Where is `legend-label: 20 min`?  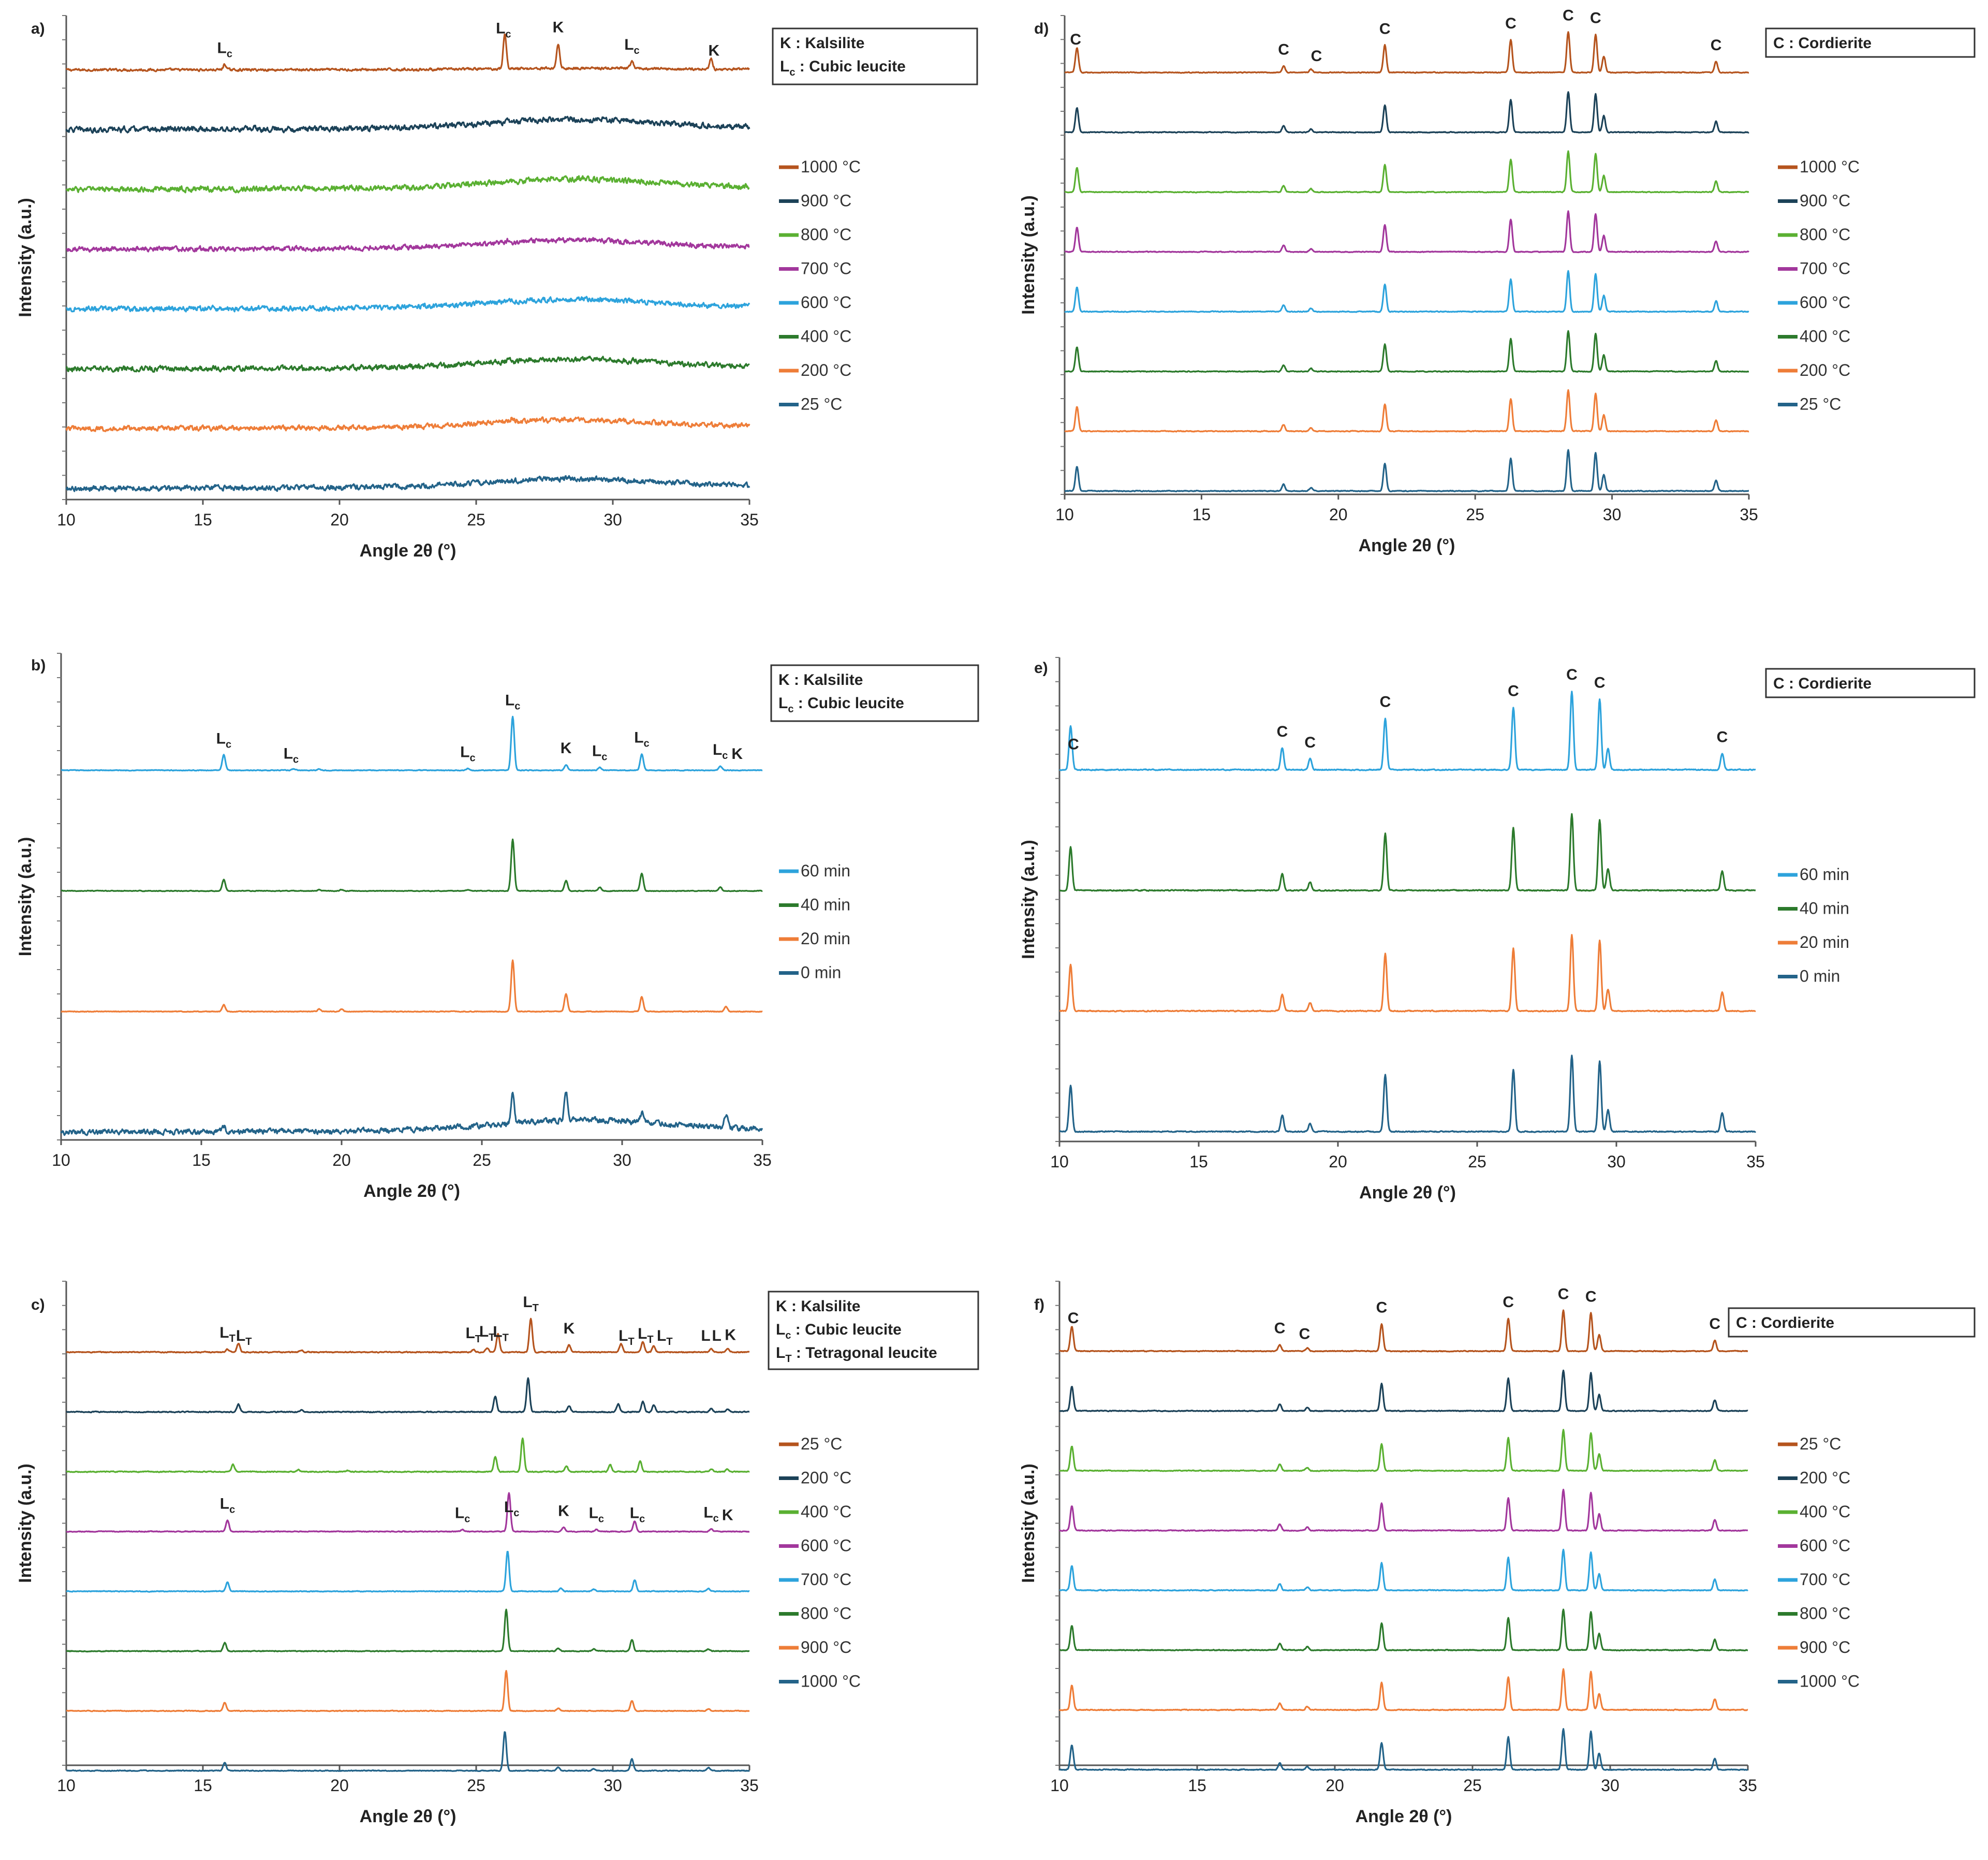
legend-label: 20 min is located at coordinates (1824, 942).